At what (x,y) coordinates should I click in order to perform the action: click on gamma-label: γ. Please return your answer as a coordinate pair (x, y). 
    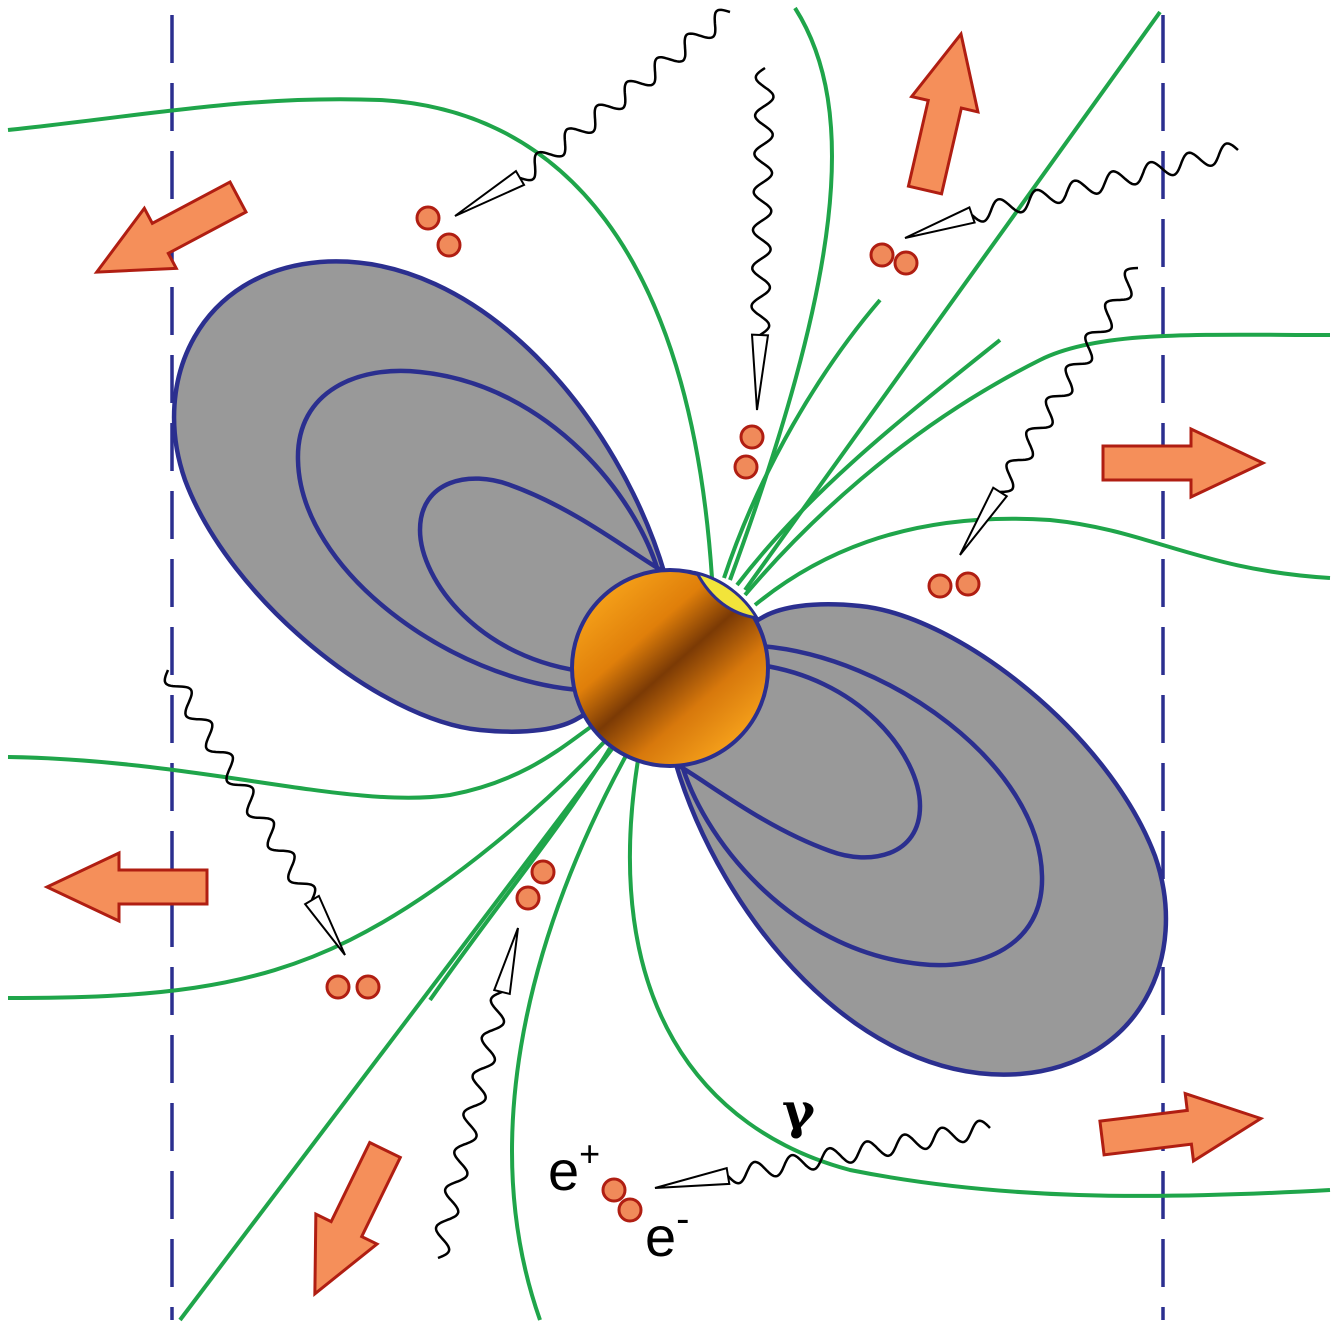
    Looking at the image, I should click on (799, 1110).